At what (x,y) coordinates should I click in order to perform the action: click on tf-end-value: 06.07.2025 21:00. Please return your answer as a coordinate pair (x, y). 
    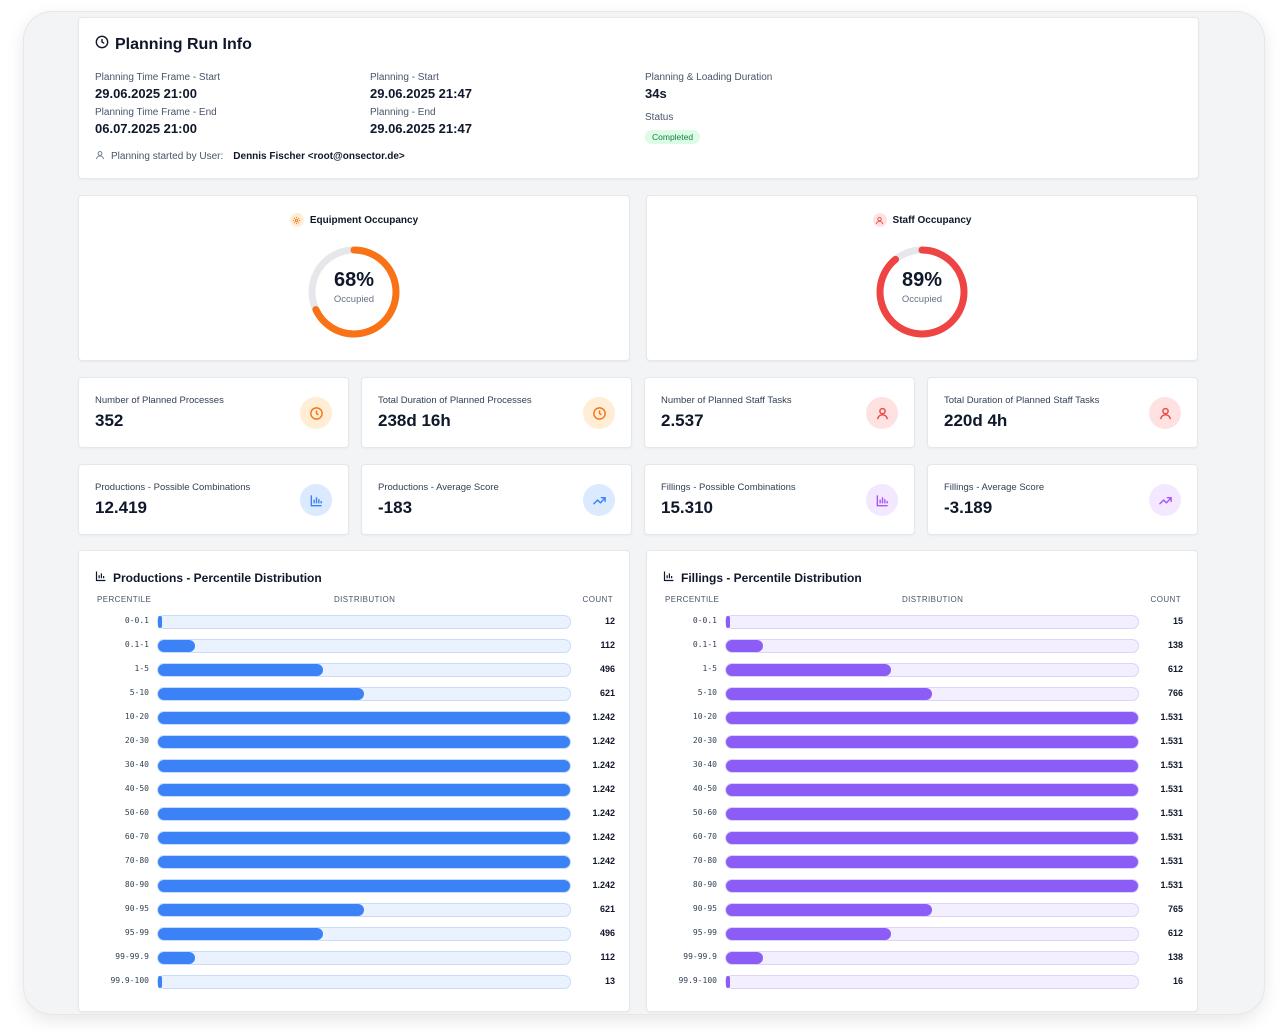
    Looking at the image, I should click on (146, 128).